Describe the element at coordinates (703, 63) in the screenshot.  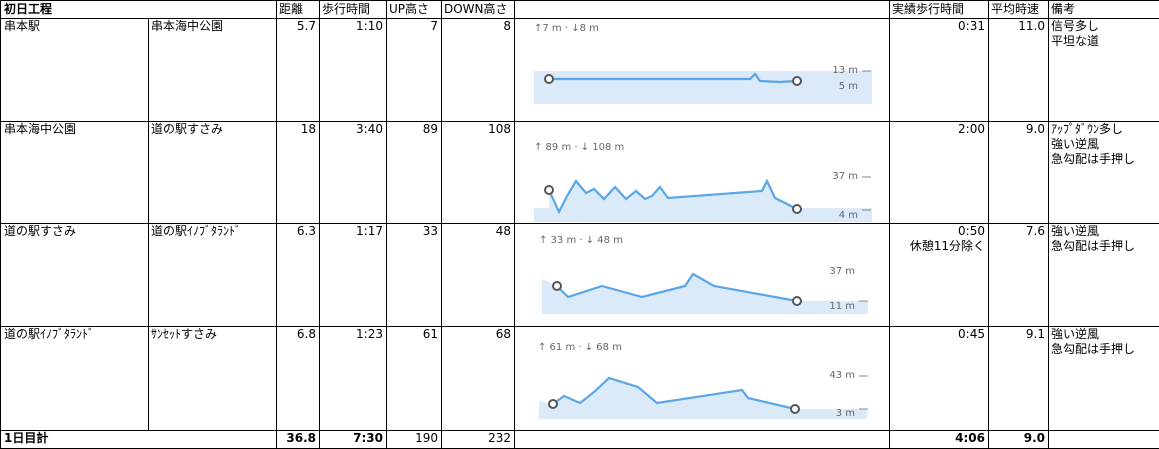
I see `elevation-profile: ↑7 m · ↓8 m 13 m 5 m` at that location.